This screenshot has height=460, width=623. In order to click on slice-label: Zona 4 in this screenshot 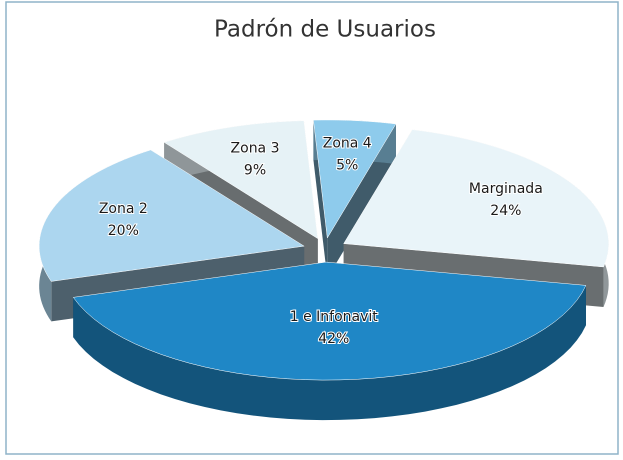, I will do `click(347, 143)`.